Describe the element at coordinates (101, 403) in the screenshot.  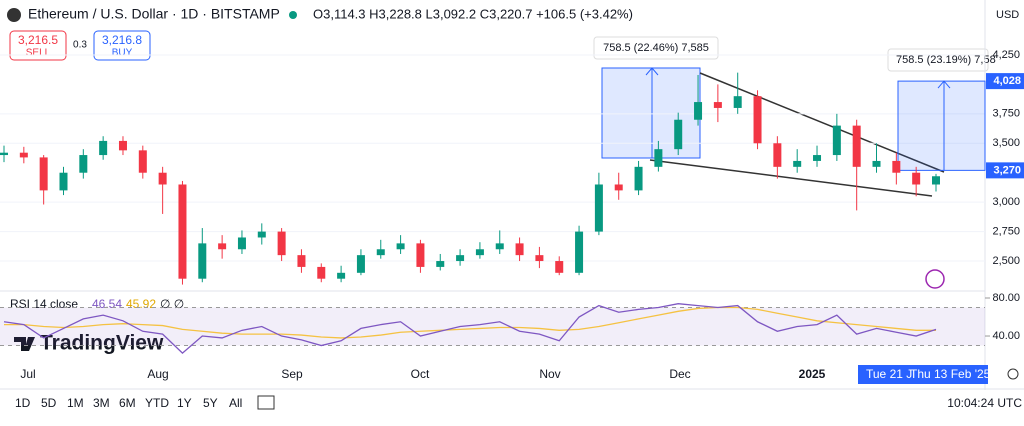
I see `range-button: 3M` at that location.